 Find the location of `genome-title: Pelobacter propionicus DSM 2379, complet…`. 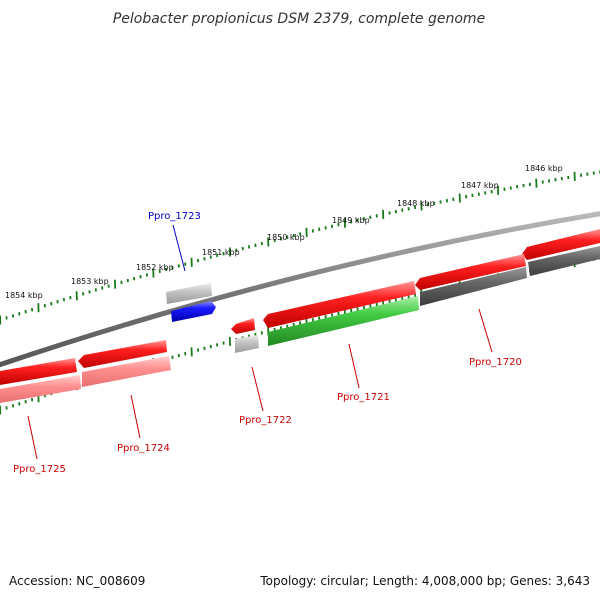

genome-title: Pelobacter propionicus DSM 2379, complet… is located at coordinates (299, 19).